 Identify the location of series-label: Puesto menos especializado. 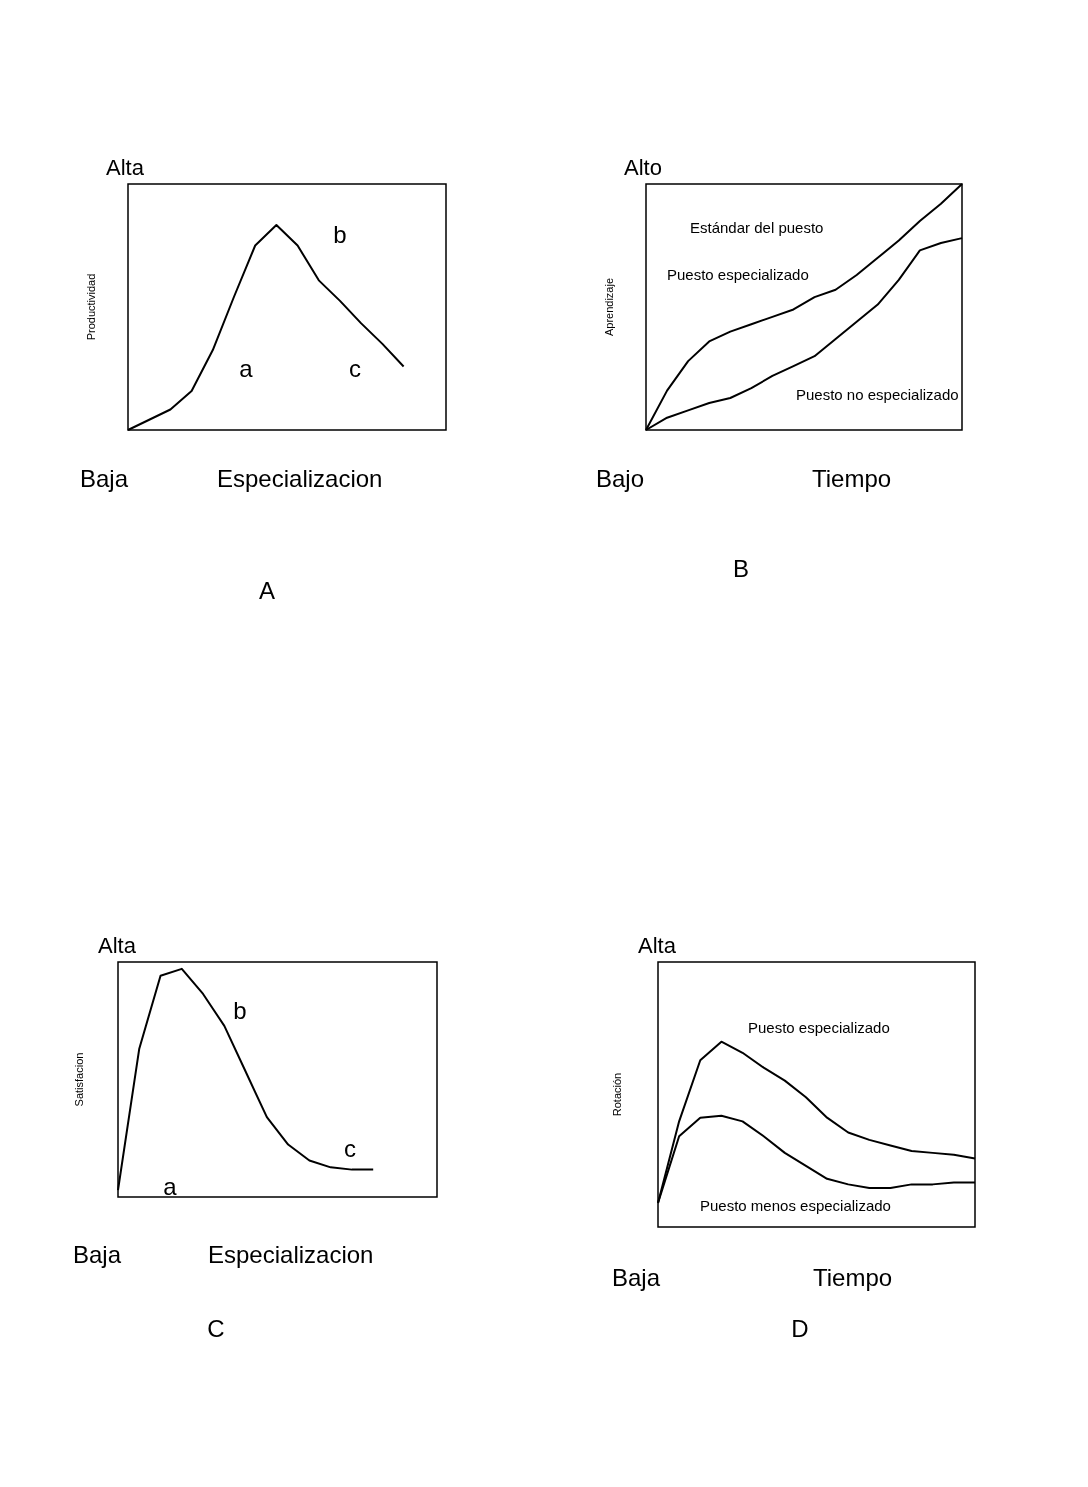
(795, 1205).